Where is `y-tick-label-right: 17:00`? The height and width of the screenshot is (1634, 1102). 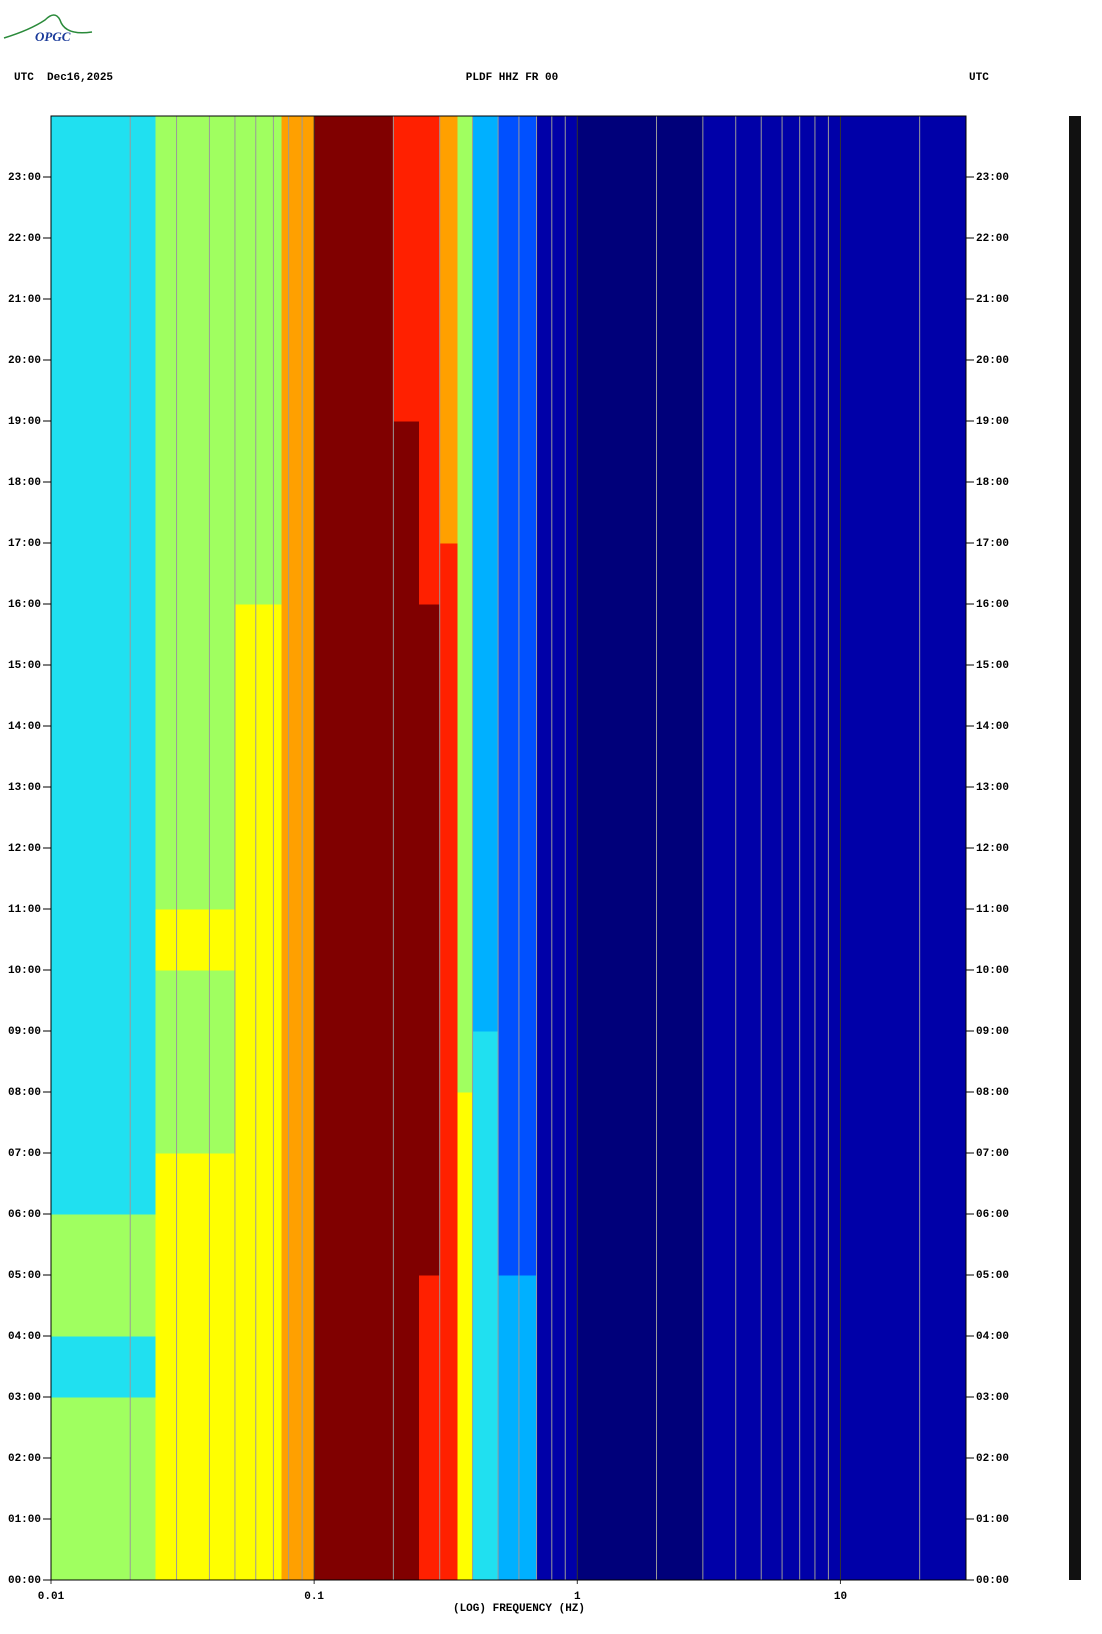
y-tick-label-right: 17:00 is located at coordinates (992, 544).